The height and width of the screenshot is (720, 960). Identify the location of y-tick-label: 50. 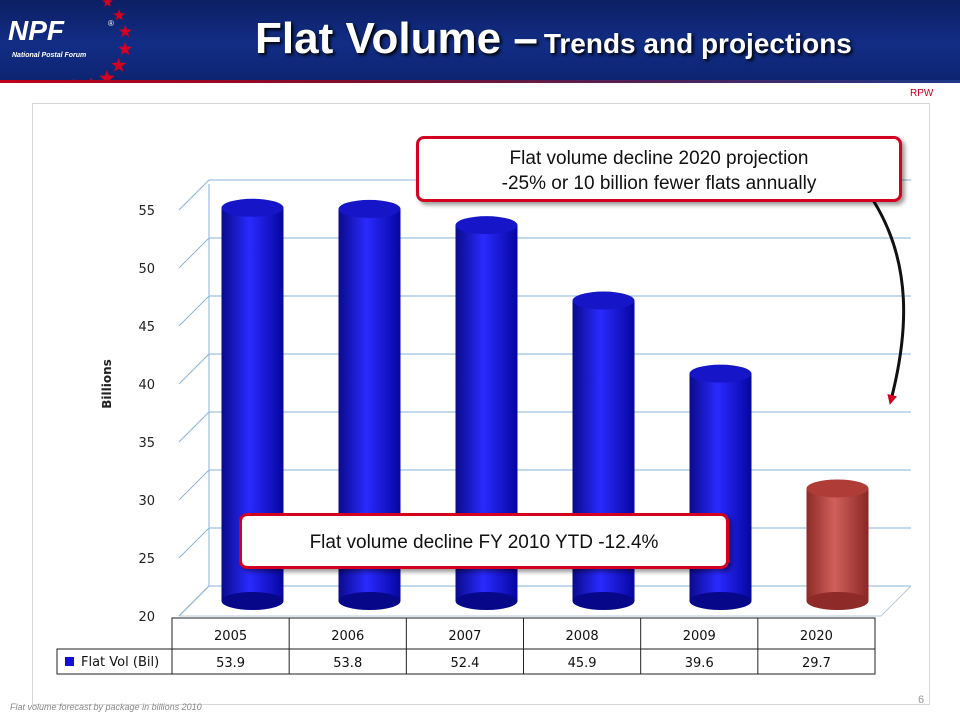
(146, 269).